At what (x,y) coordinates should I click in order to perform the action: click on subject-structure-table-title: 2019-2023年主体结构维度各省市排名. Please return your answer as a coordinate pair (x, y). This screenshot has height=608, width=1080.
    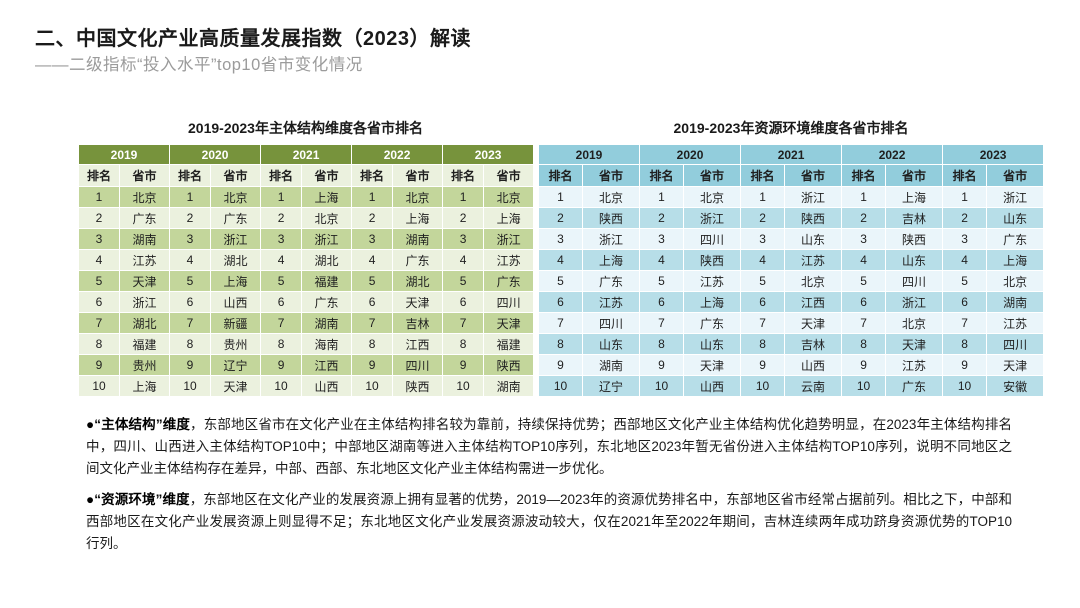
    Looking at the image, I should click on (305, 128).